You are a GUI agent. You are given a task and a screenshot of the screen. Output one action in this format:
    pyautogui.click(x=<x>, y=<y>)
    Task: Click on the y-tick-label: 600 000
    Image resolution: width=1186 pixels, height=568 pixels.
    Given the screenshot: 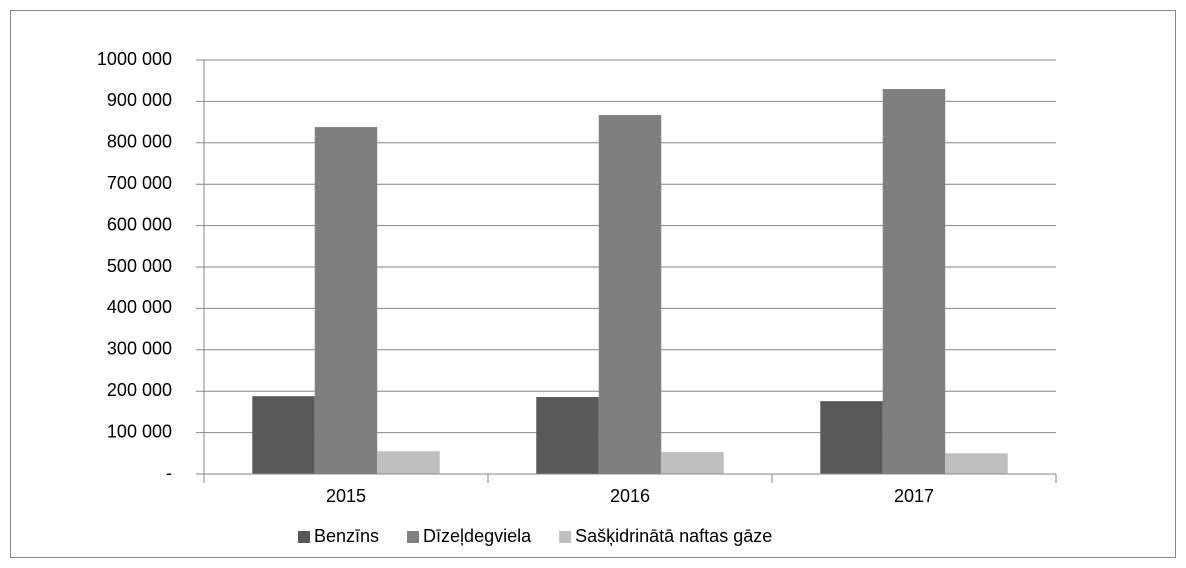 What is the action you would take?
    pyautogui.click(x=139, y=224)
    